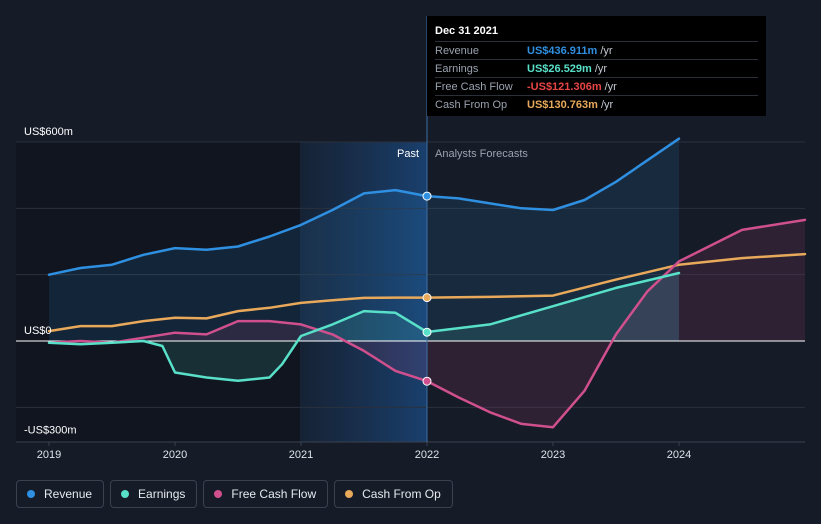 This screenshot has width=821, height=524. What do you see at coordinates (481, 154) in the screenshot?
I see `forecast-label: Analysts Forecasts` at bounding box center [481, 154].